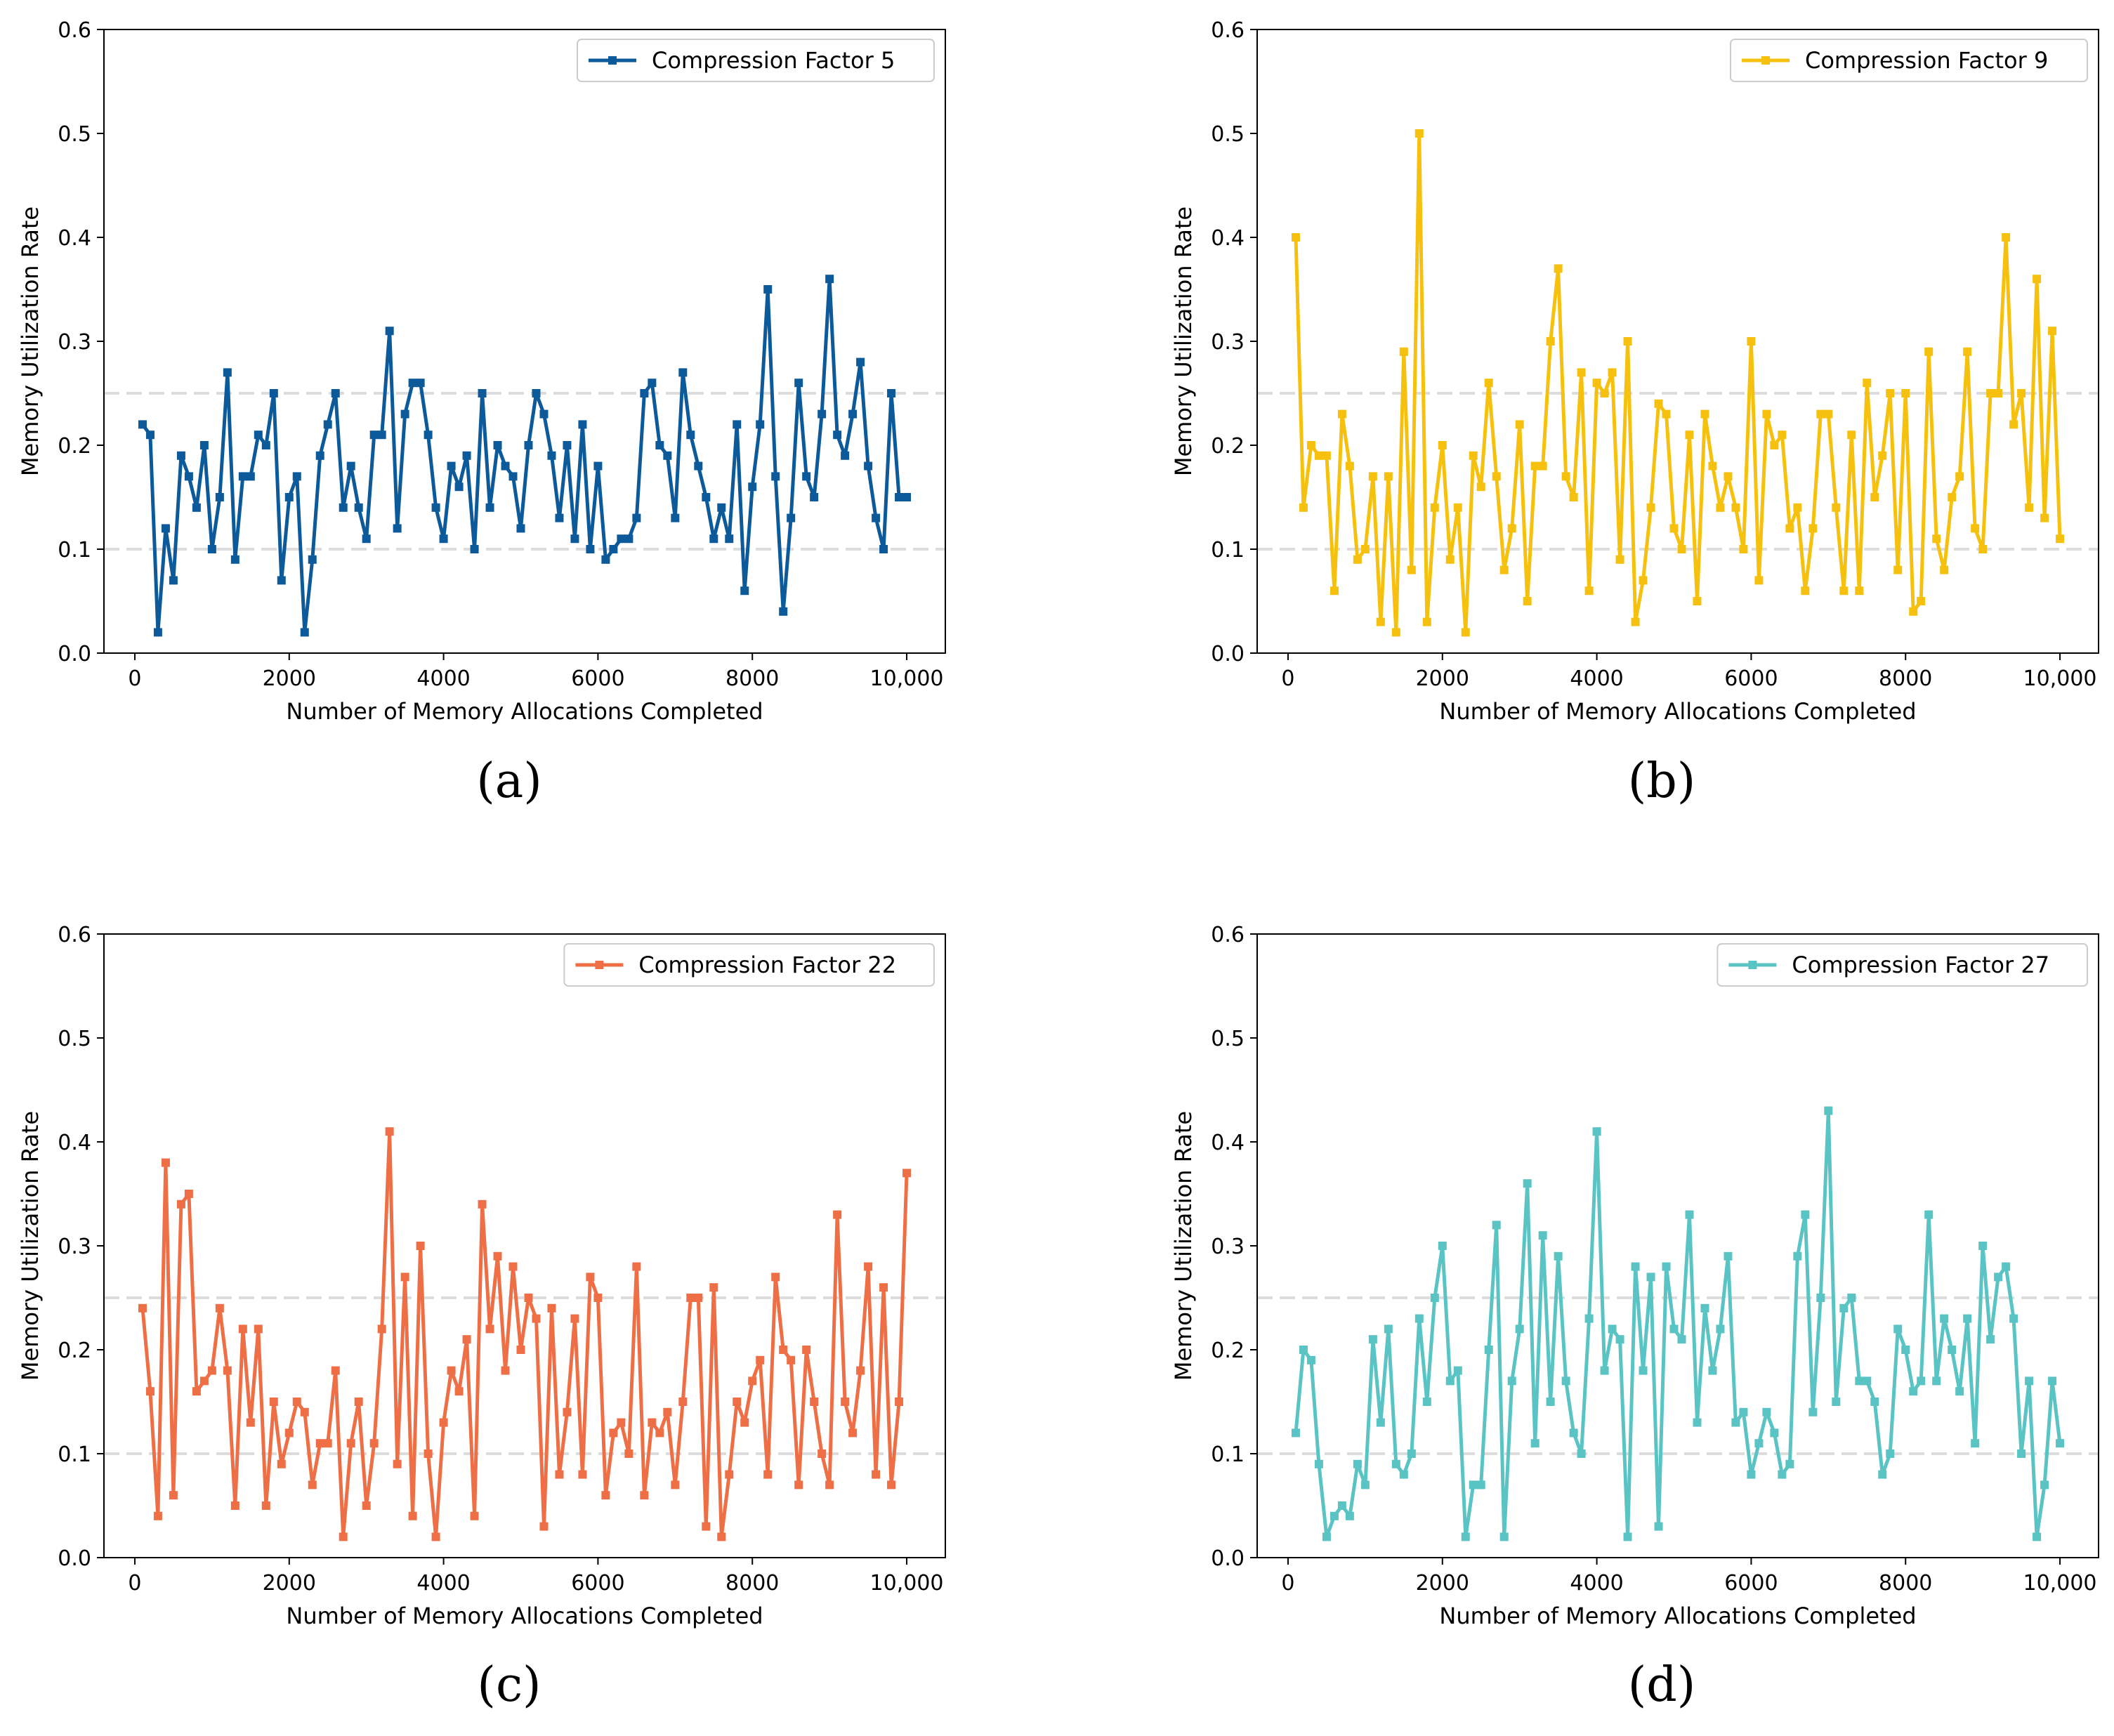 The width and height of the screenshot is (2114, 1736). I want to click on y-tick-label: 0.5, so click(74, 134).